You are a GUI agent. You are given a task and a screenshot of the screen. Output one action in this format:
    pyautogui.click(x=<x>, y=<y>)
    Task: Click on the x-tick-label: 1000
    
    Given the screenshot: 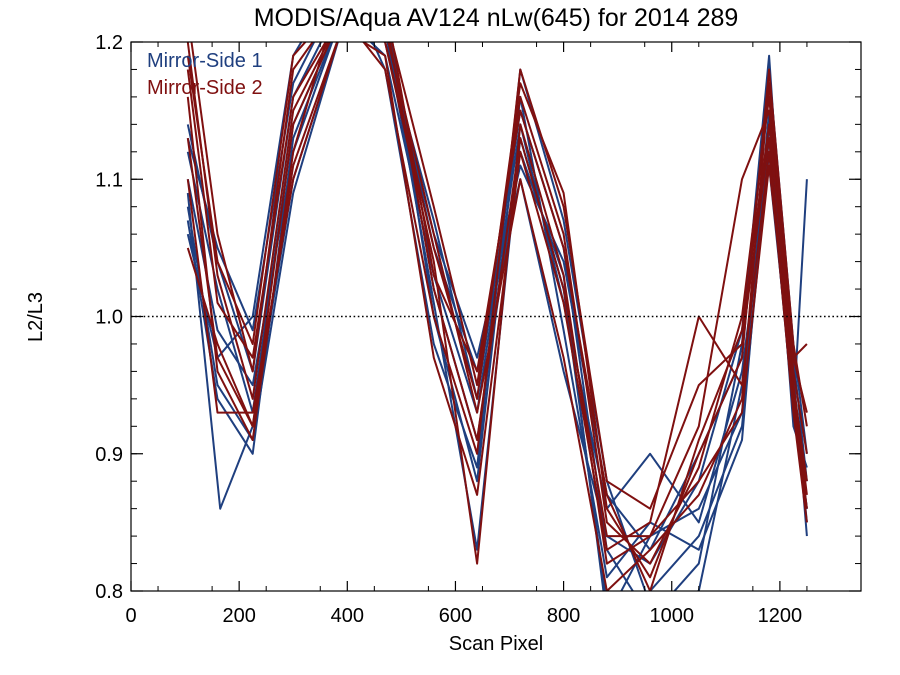 What is the action you would take?
    pyautogui.click(x=671, y=616)
    